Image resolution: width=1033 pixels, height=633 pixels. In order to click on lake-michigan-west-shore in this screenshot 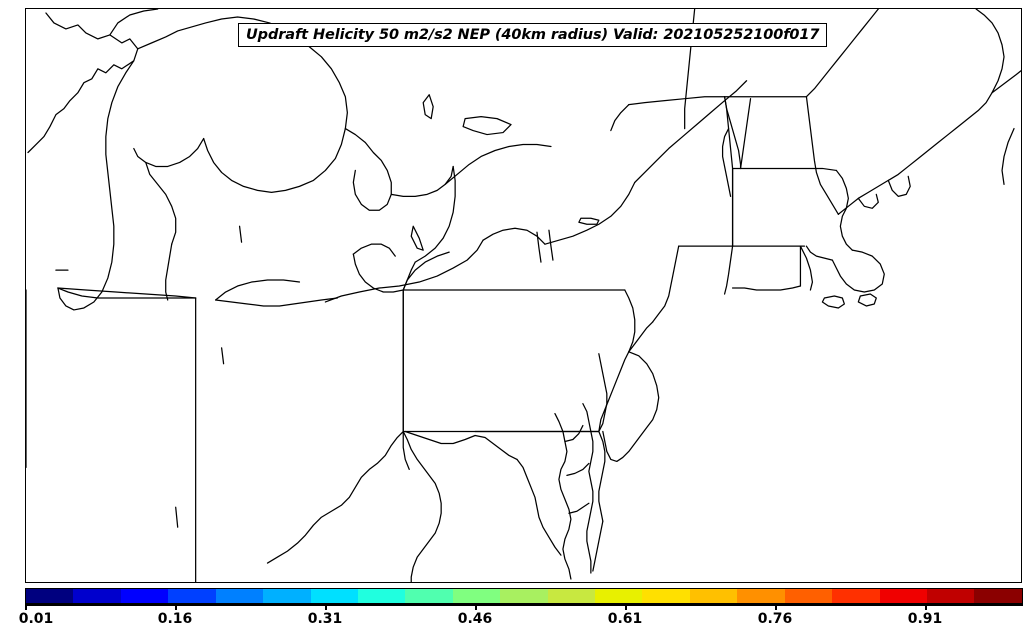, I will do `click(96, 185)`.